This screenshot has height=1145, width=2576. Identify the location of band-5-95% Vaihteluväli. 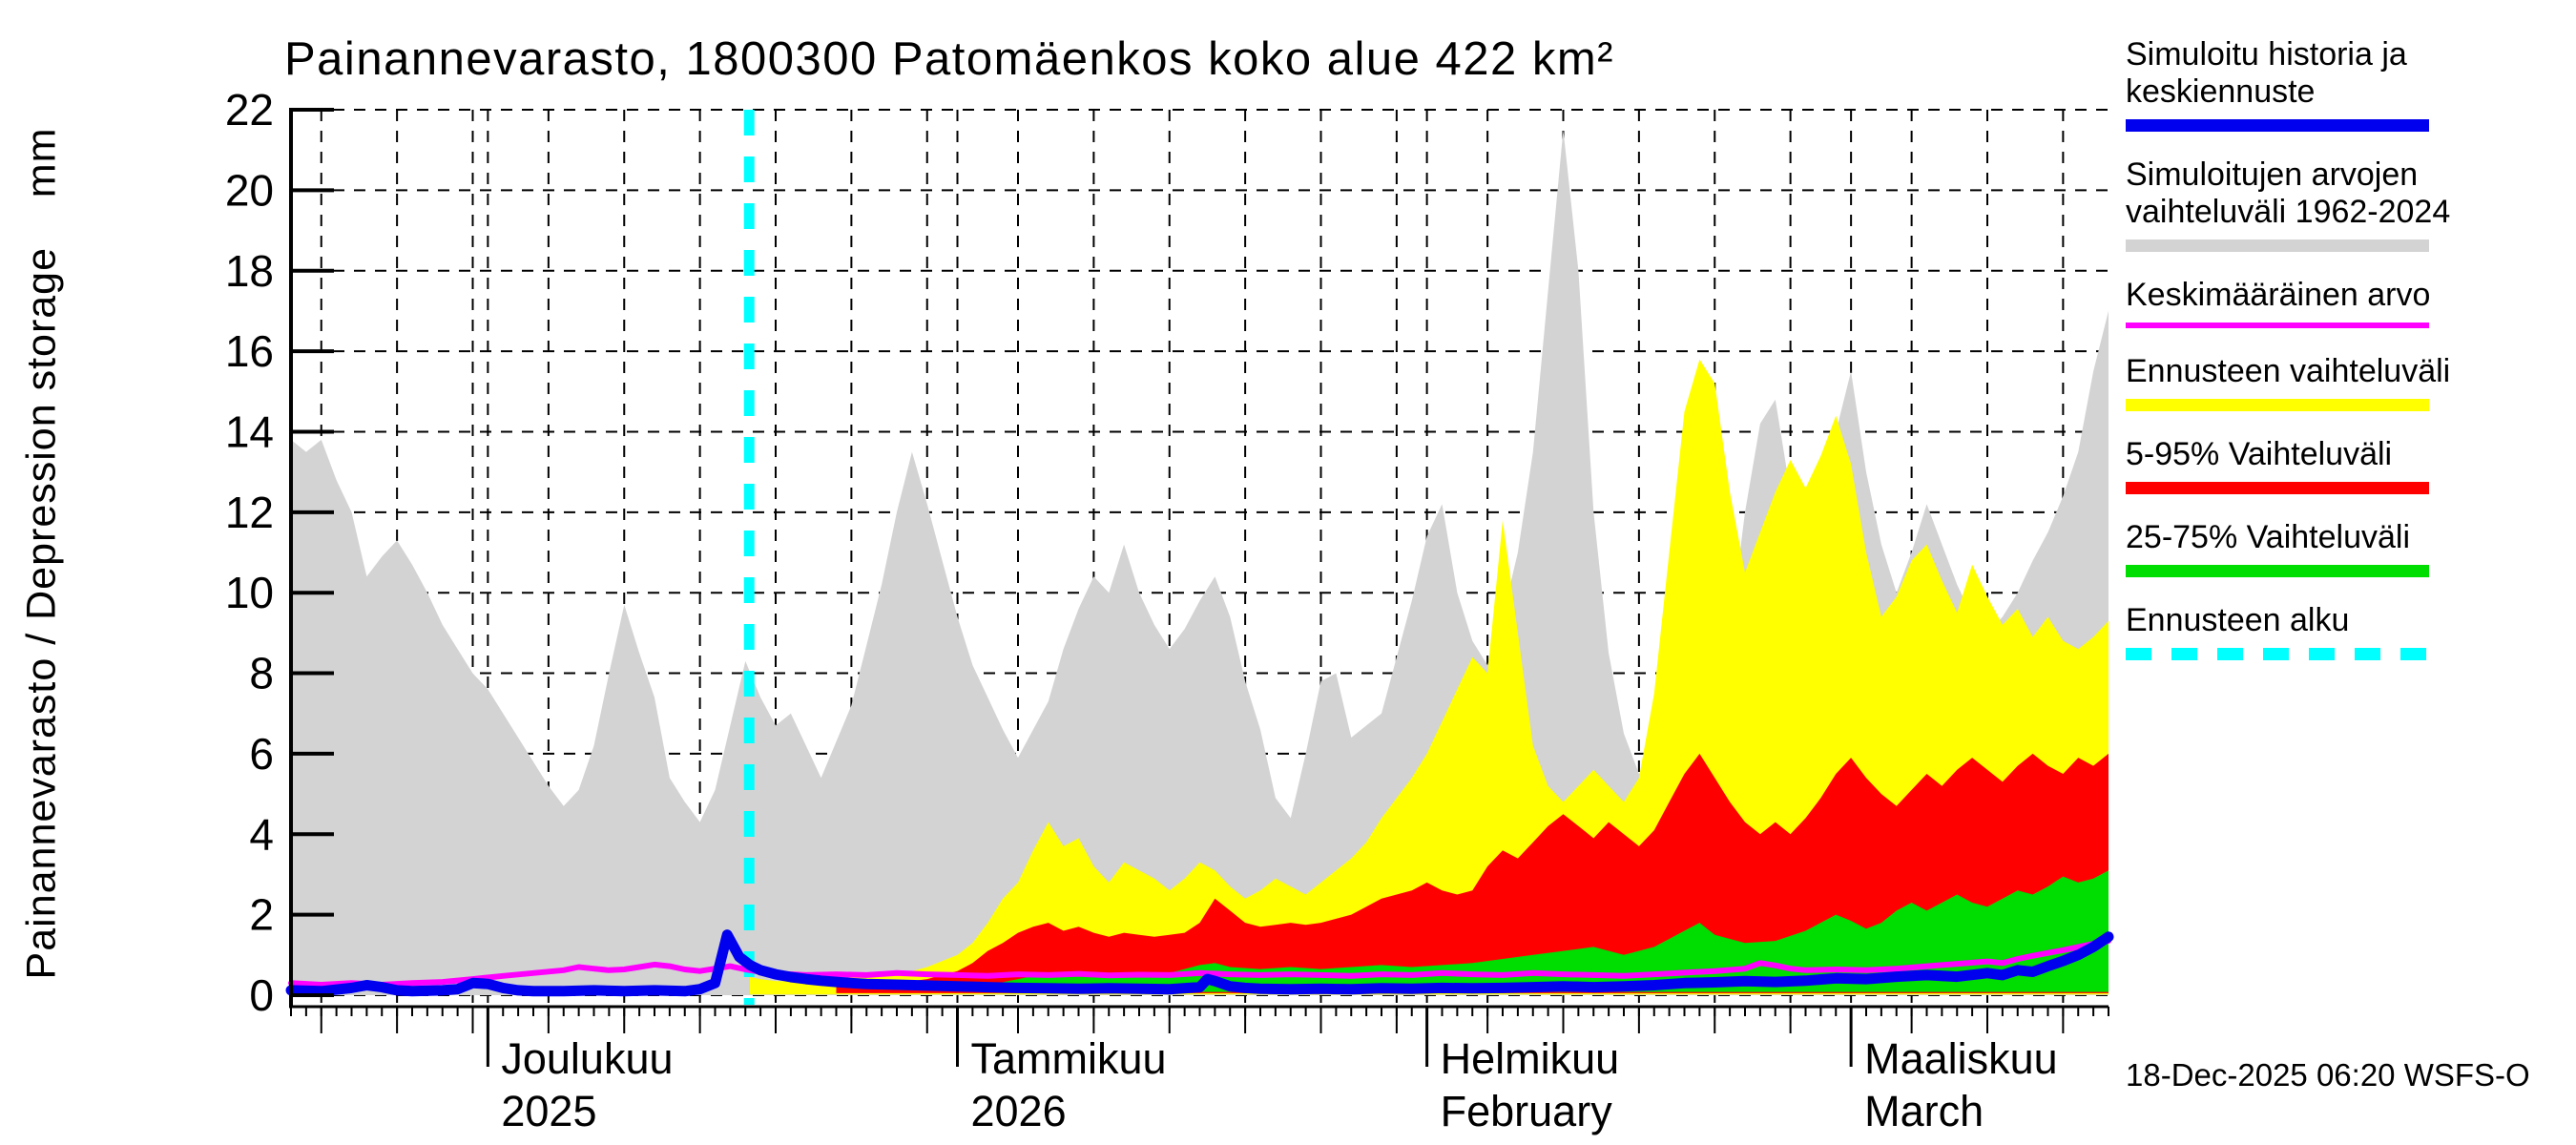
(1472, 873).